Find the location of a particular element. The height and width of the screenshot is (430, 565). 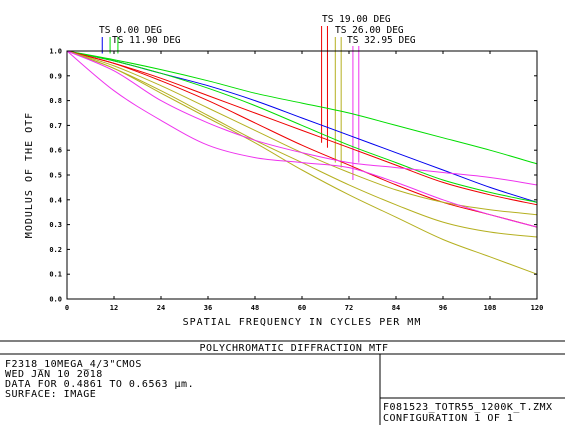

x-tick-label-4: 48 is located at coordinates (255, 308).